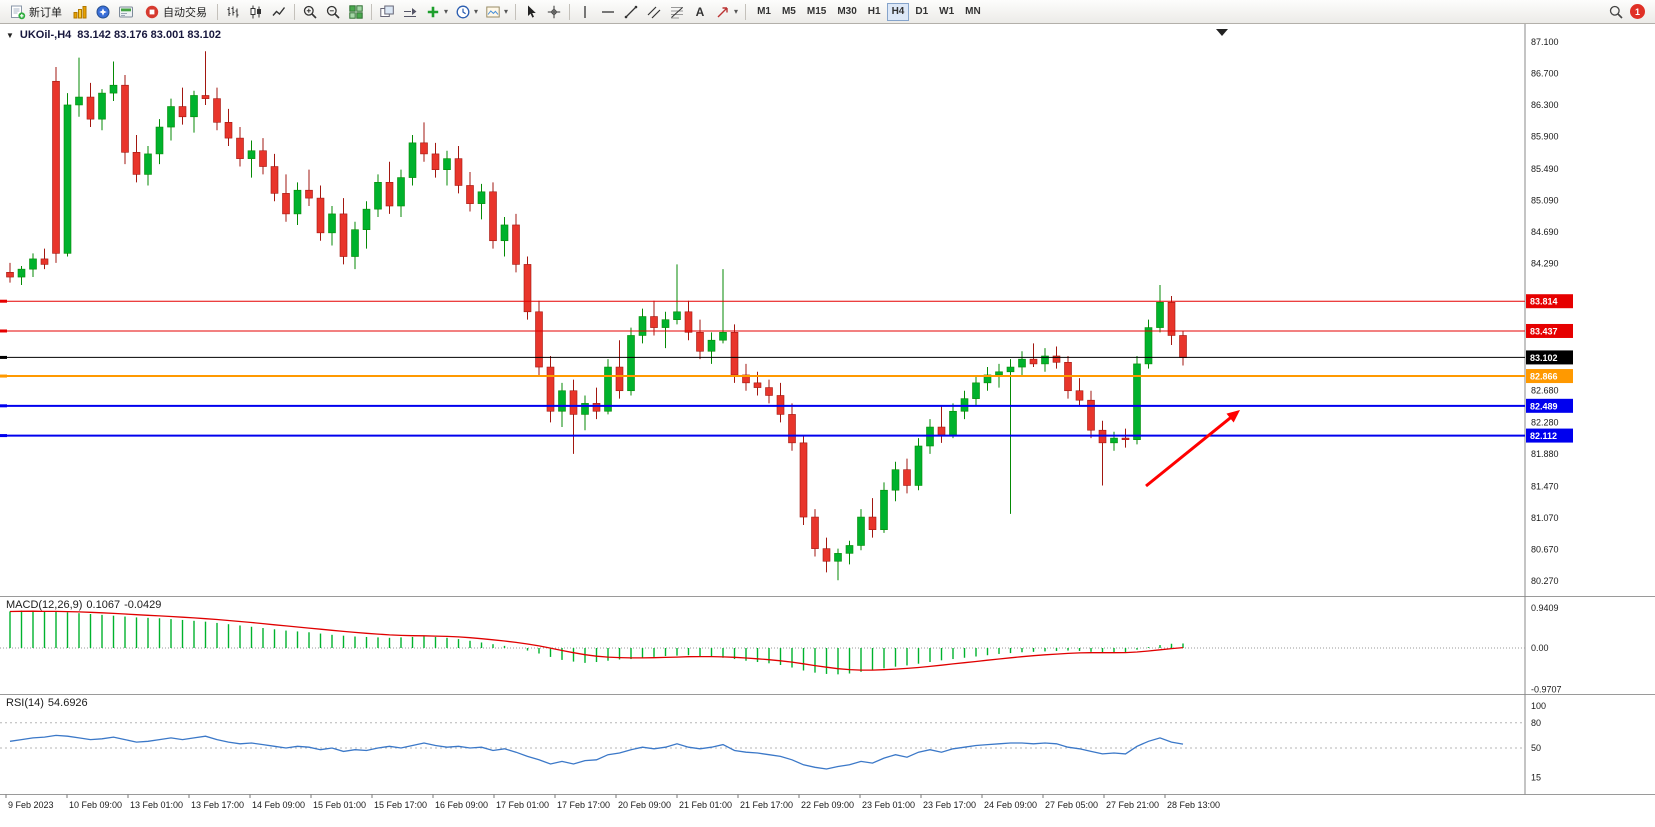 This screenshot has width=1655, height=827. What do you see at coordinates (654, 12) in the screenshot?
I see `channel-tool-button` at bounding box center [654, 12].